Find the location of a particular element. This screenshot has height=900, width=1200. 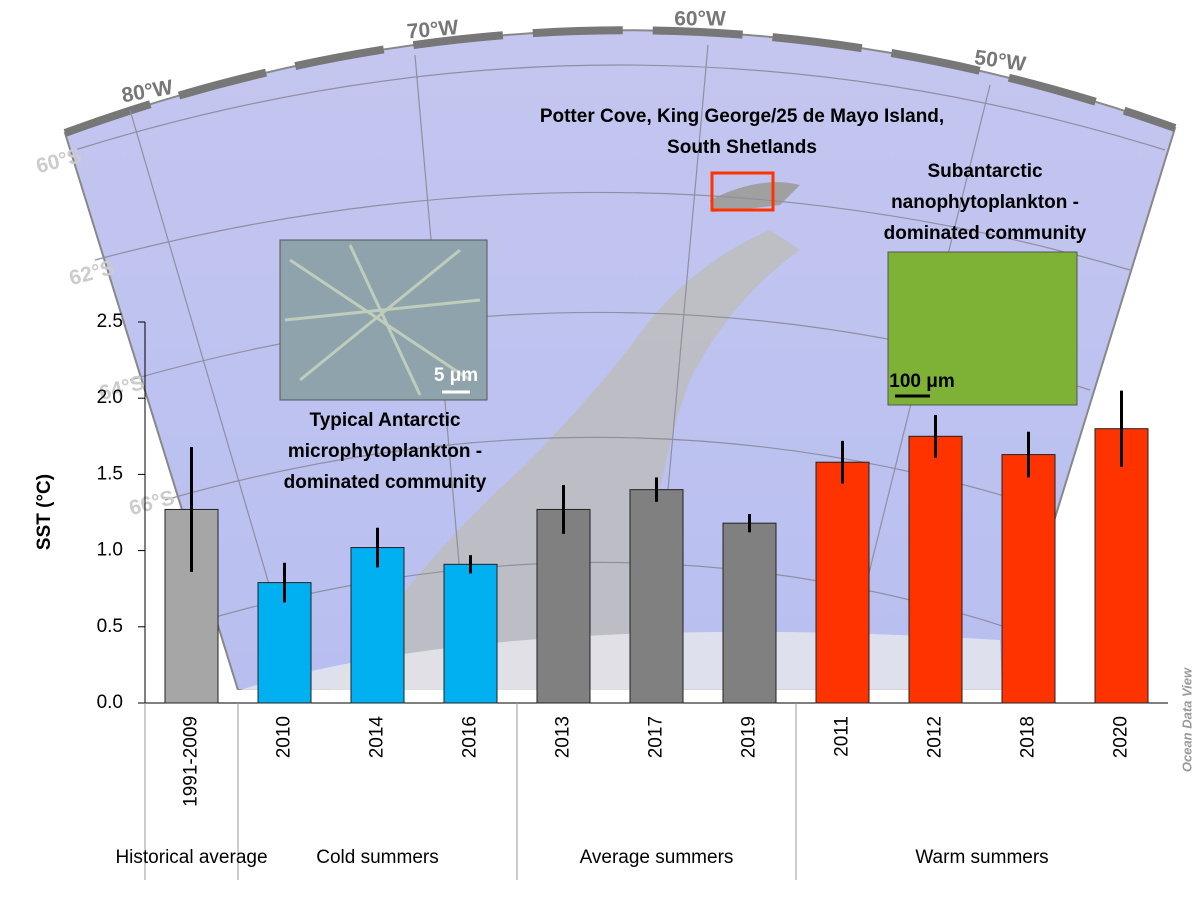

credit: Ocean Data View is located at coordinates (1186, 719).